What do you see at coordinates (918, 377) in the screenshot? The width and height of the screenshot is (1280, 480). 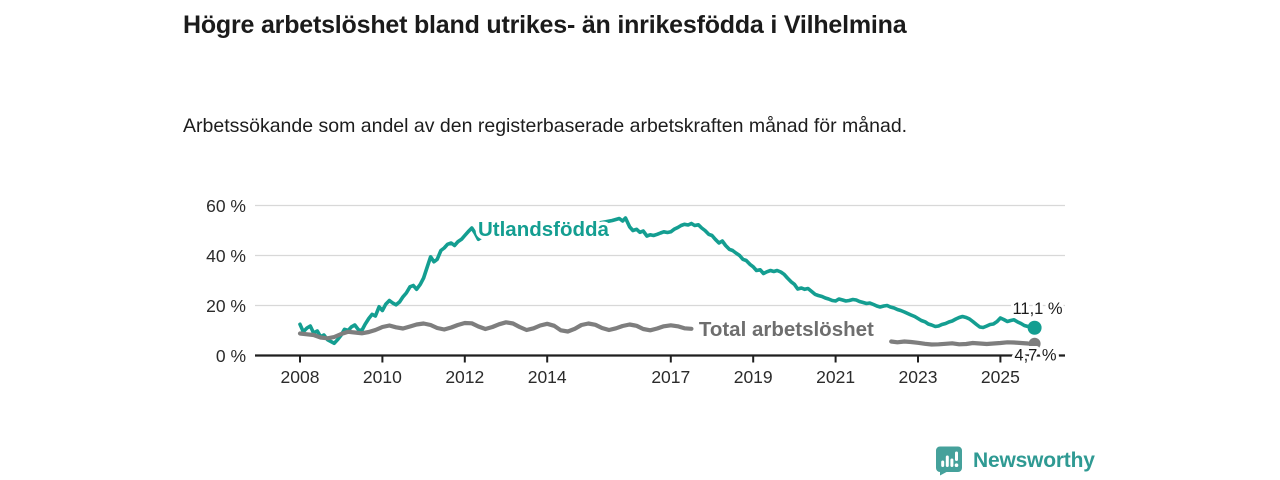 I see `x-axis-tick-label: 2023` at bounding box center [918, 377].